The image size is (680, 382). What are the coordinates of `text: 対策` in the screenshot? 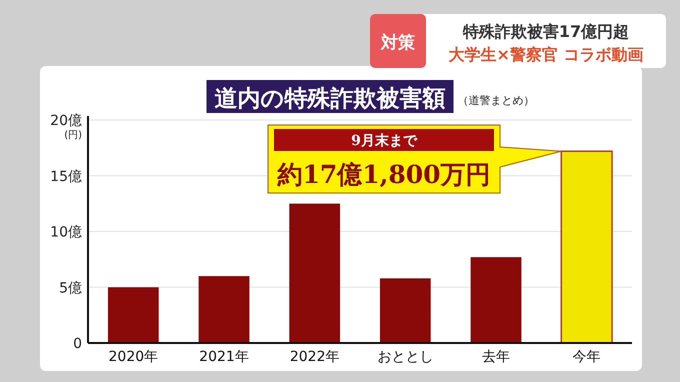 It's located at (397, 43).